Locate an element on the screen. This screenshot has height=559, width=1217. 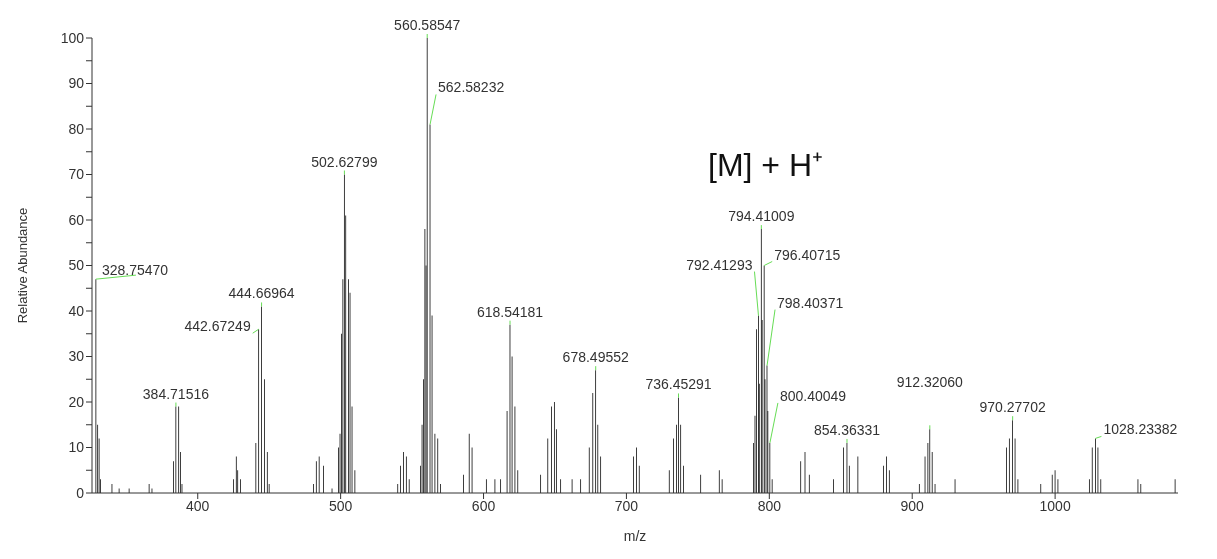
annotation: 678.49552 is located at coordinates (595, 357).